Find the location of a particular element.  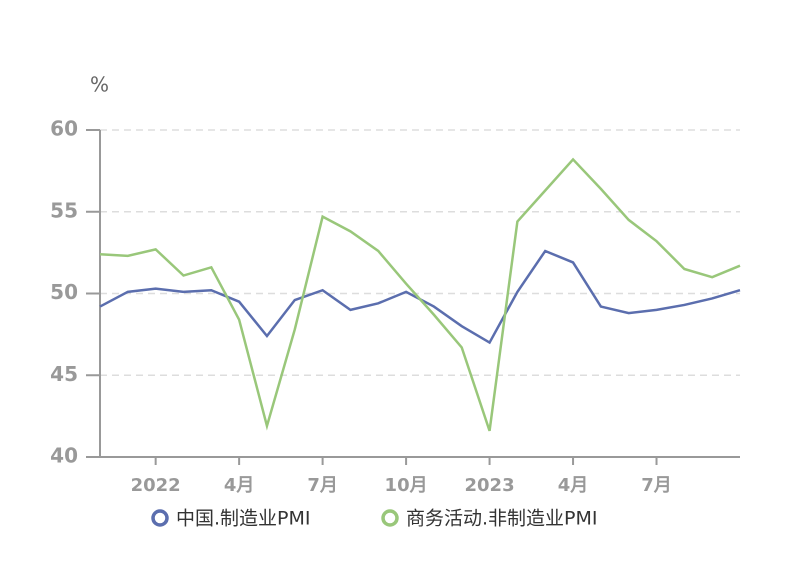

y-tick-label: 55 is located at coordinates (64, 210).